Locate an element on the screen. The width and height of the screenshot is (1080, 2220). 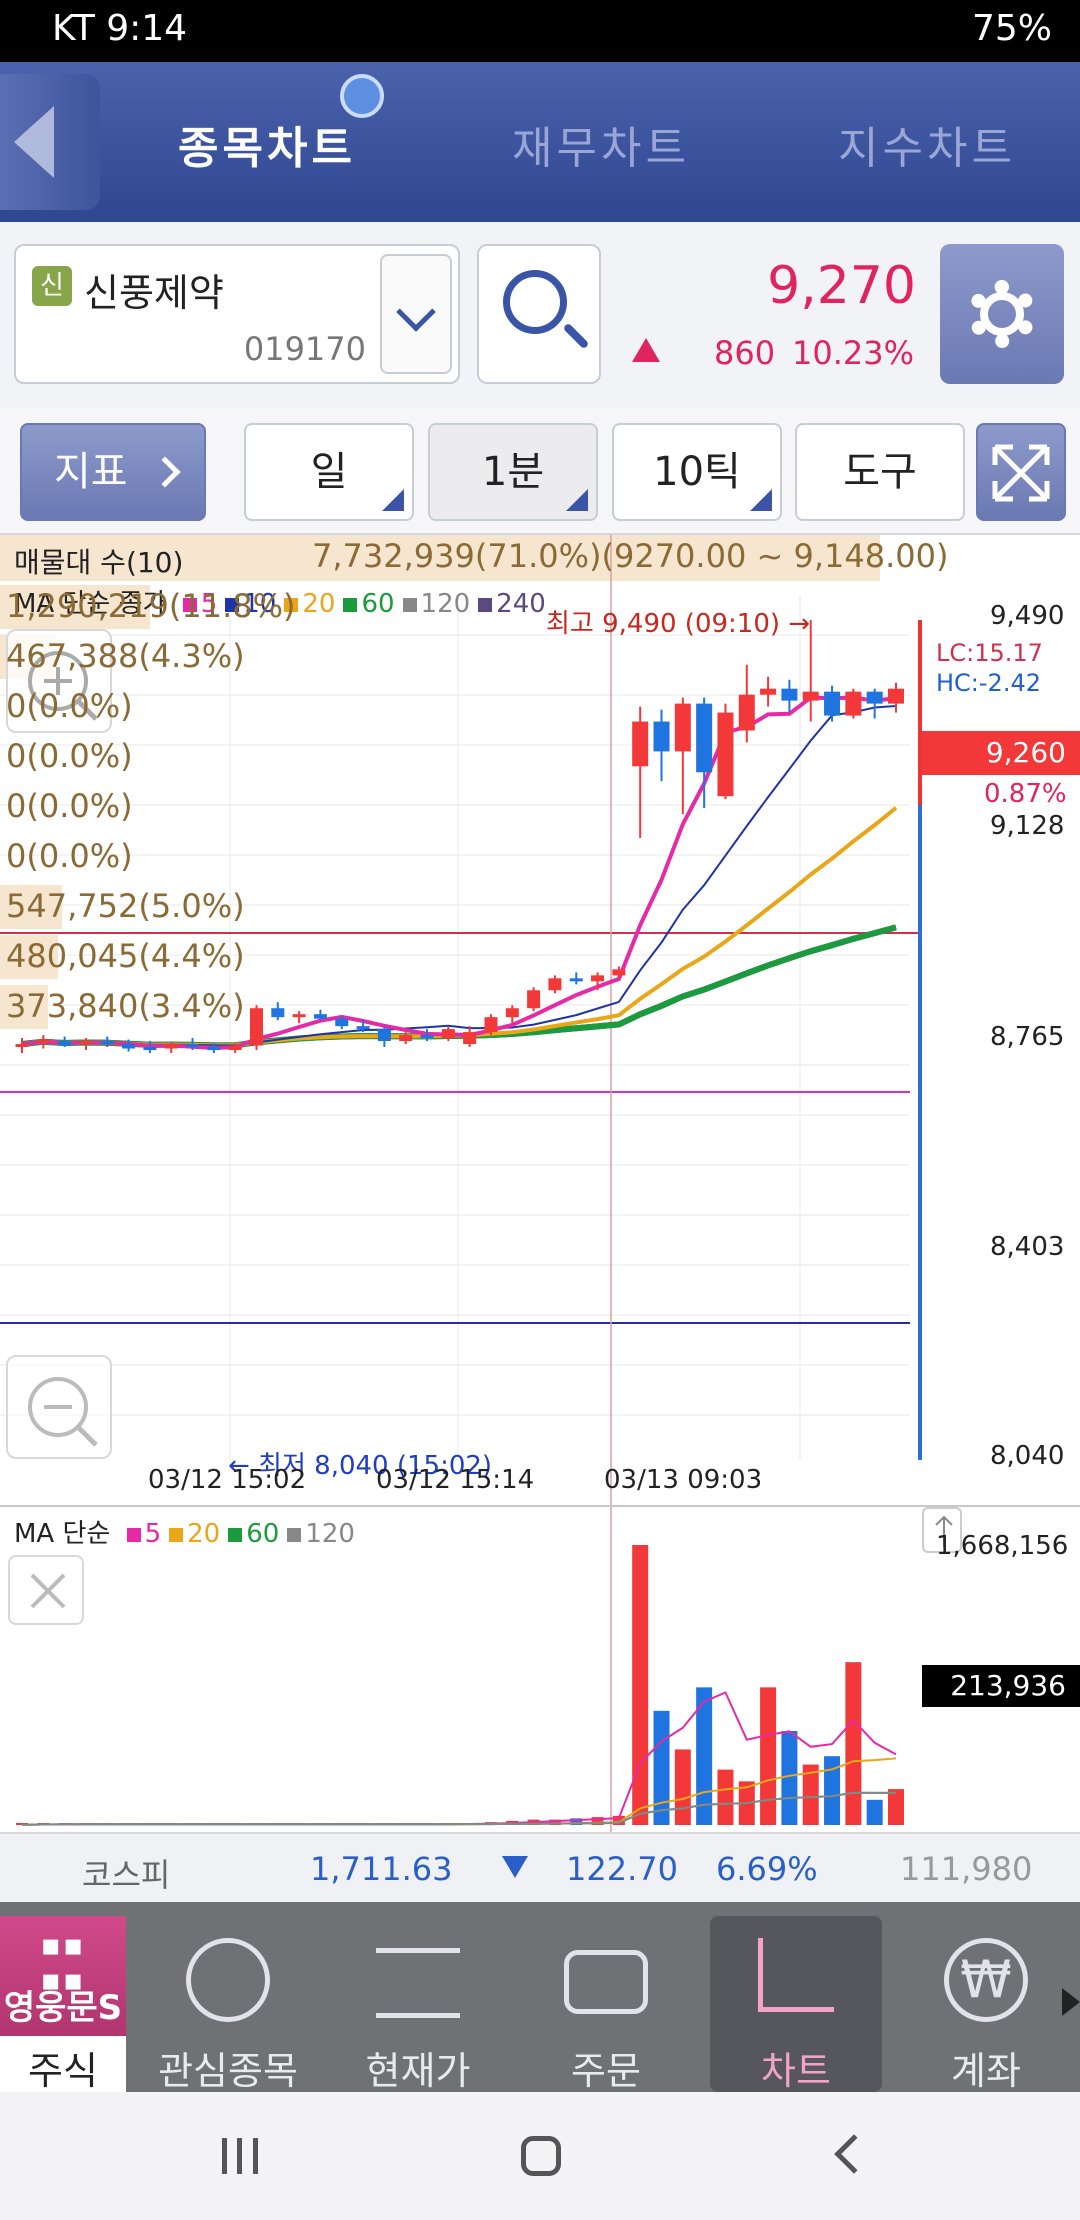
zoom-out-button is located at coordinates (59, 1407).